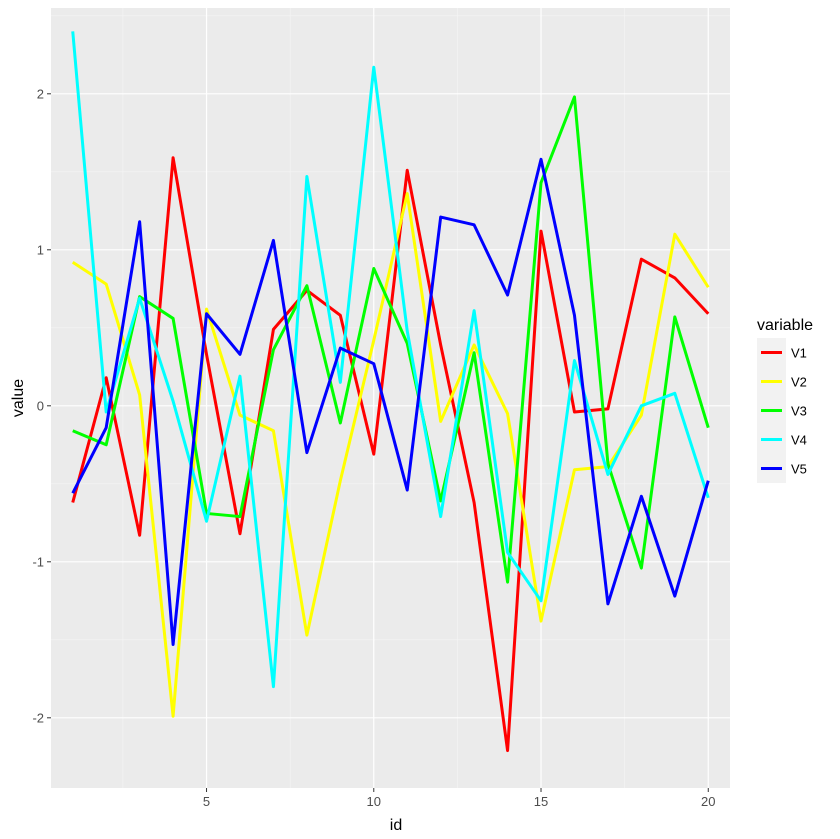 The image size is (840, 839). I want to click on legend: variable V1 V2 V3 V4 V5, so click(785, 400).